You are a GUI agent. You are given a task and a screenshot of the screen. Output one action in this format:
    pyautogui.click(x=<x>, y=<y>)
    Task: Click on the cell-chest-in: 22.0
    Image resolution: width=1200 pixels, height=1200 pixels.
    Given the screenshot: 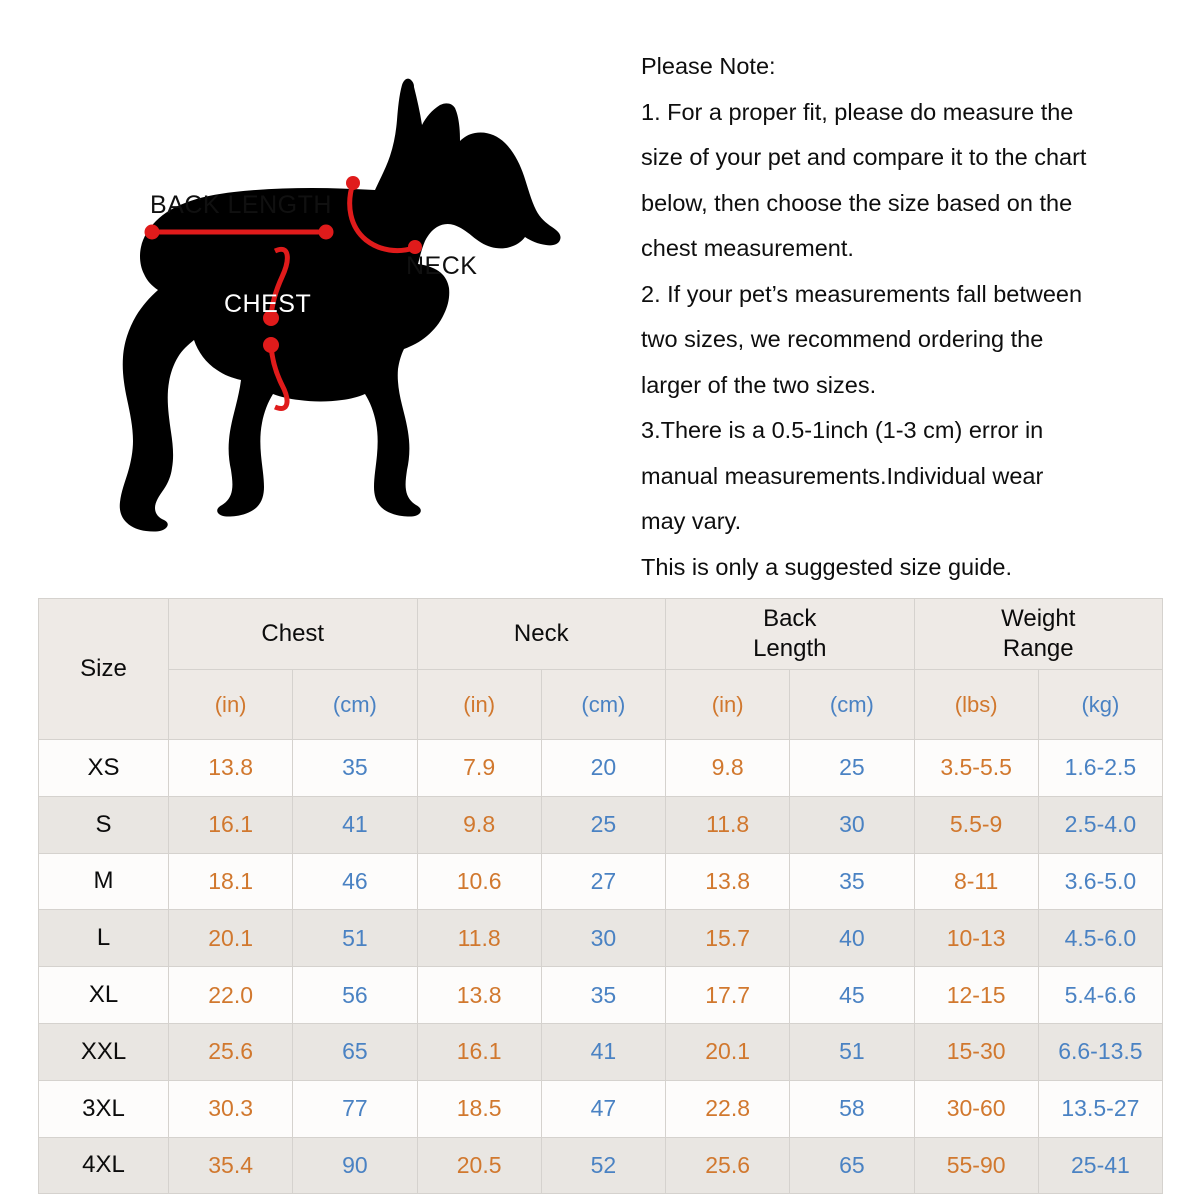 What is the action you would take?
    pyautogui.click(x=230, y=995)
    